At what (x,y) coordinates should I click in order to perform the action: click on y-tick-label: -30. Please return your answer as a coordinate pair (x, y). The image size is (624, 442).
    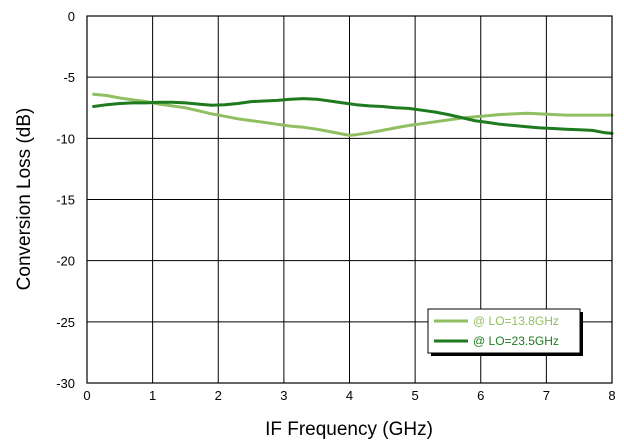
    Looking at the image, I should click on (65, 383).